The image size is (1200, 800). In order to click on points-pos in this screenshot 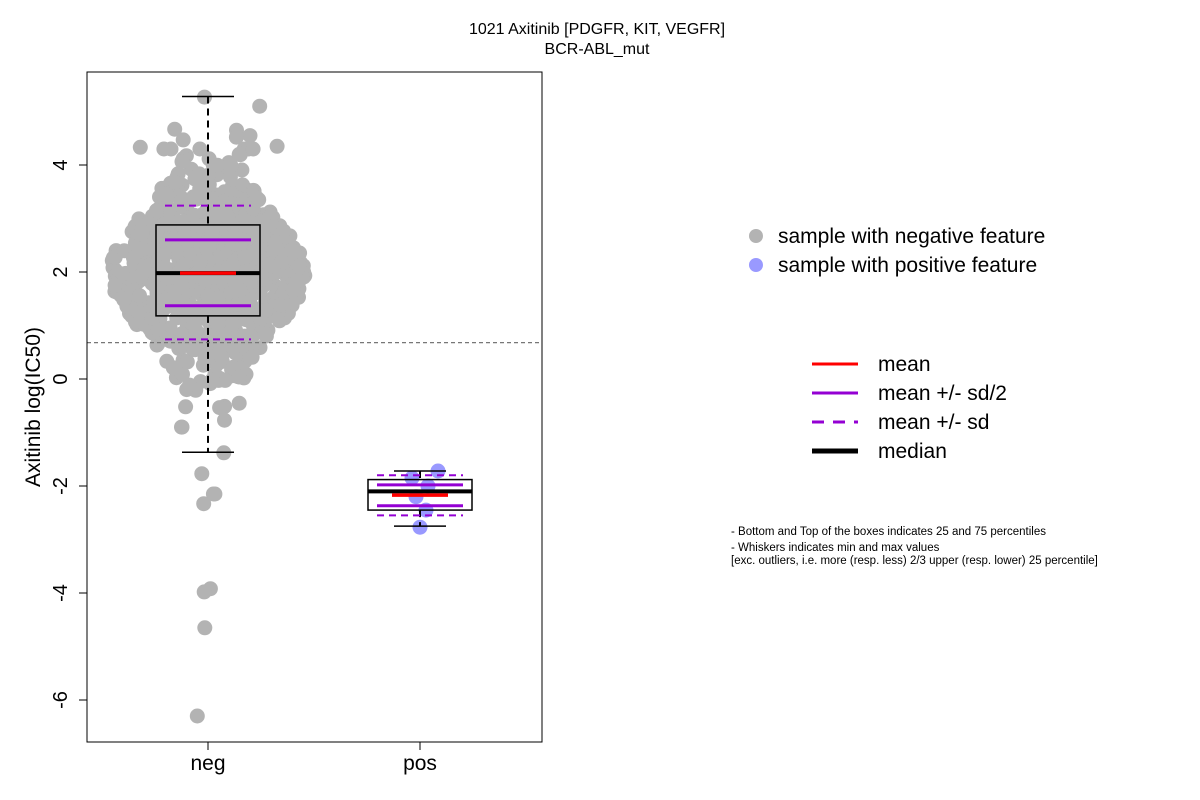, I will do `click(425, 499)`.